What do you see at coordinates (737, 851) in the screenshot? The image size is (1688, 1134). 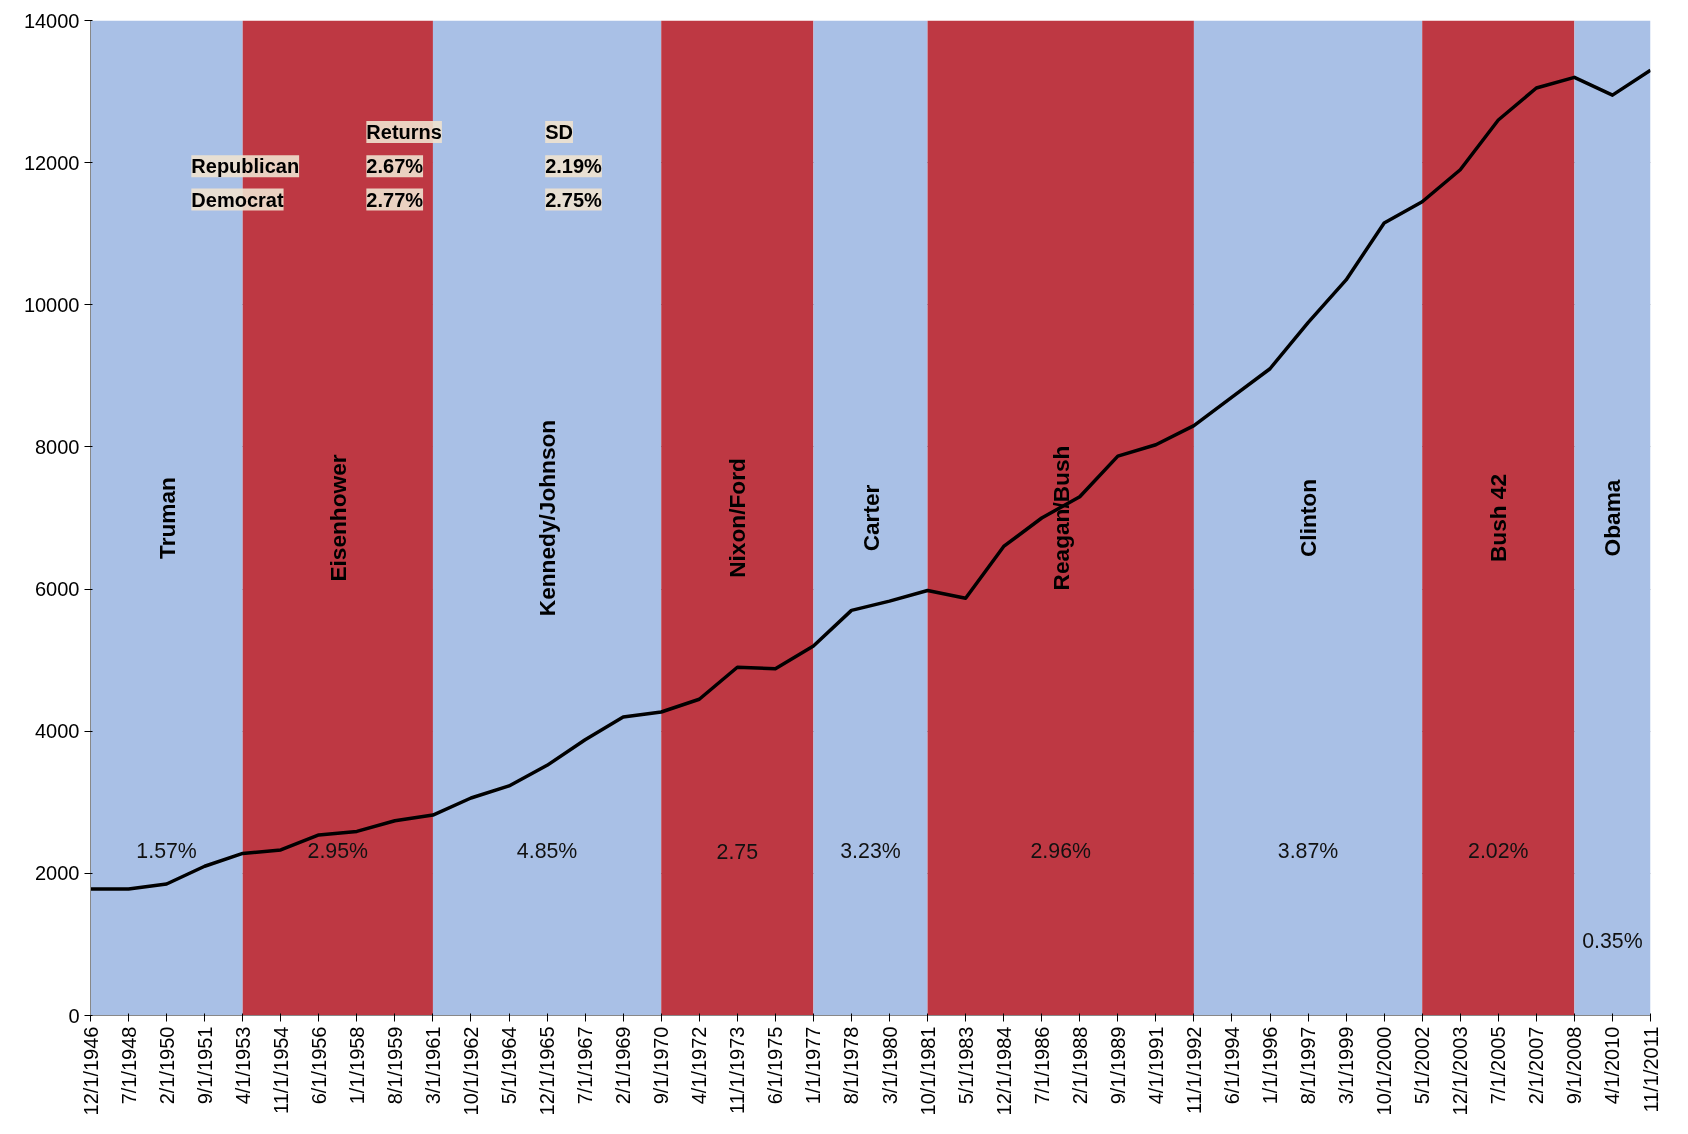 I see `annotation: 2.75` at bounding box center [737, 851].